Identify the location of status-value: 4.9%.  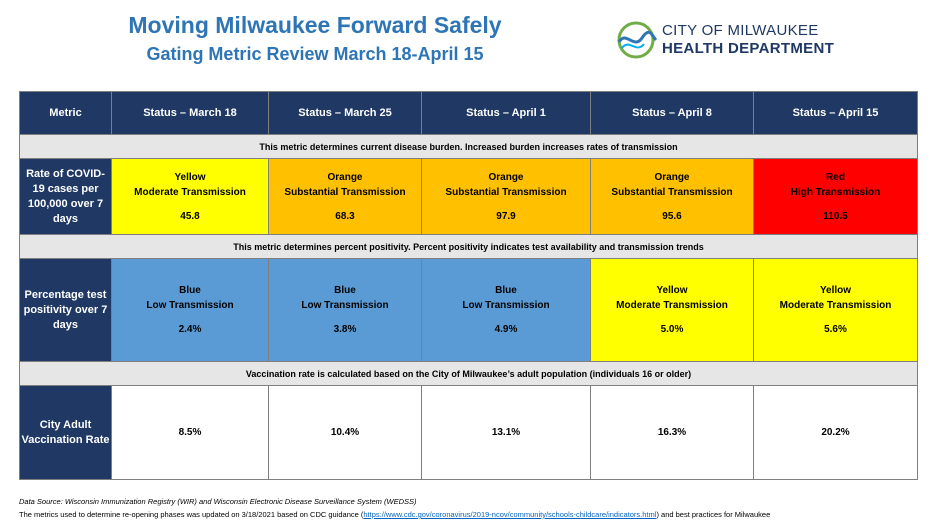
(506, 329).